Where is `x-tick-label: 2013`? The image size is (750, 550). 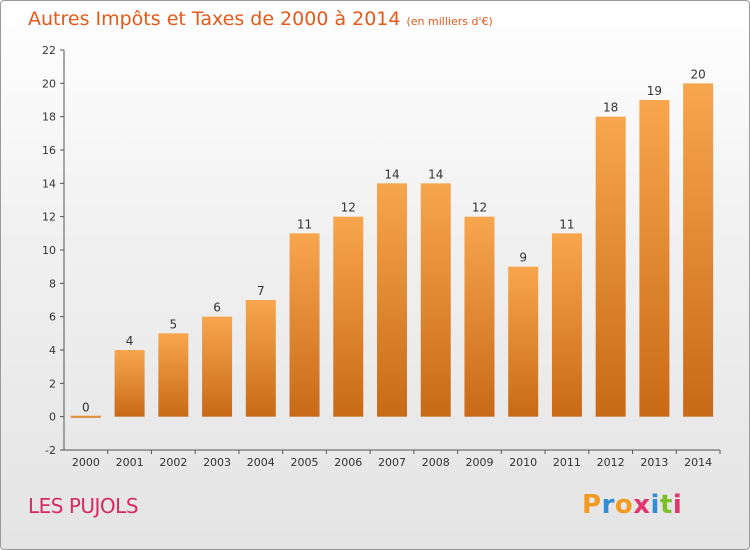
x-tick-label: 2013 is located at coordinates (654, 462).